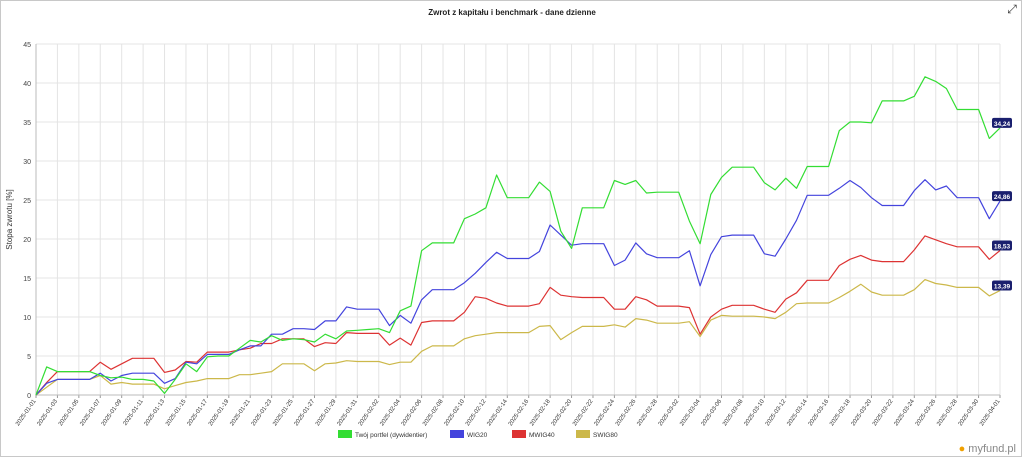  What do you see at coordinates (26, 412) in the screenshot?
I see `x-tick-label: 2025-01-01` at bounding box center [26, 412].